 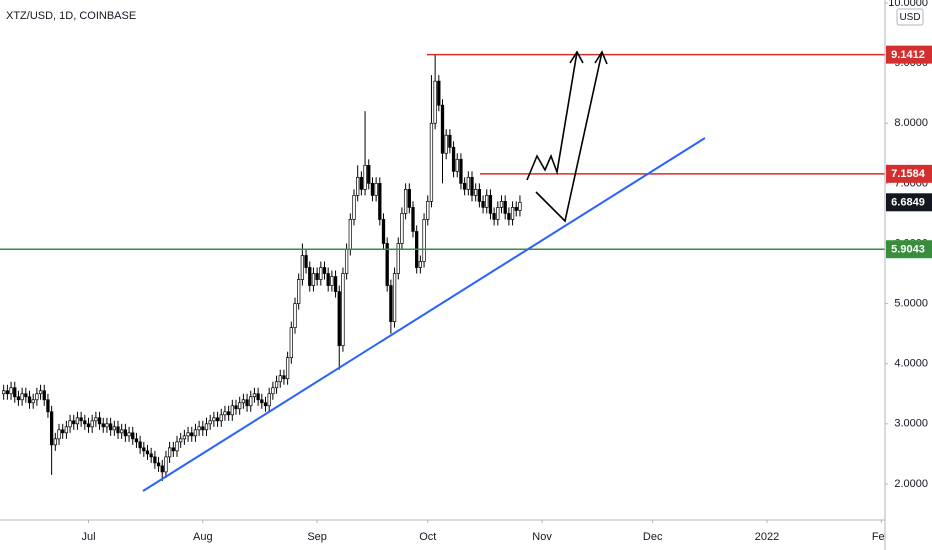 What do you see at coordinates (908, 275) in the screenshot?
I see `price-axis-panel` at bounding box center [908, 275].